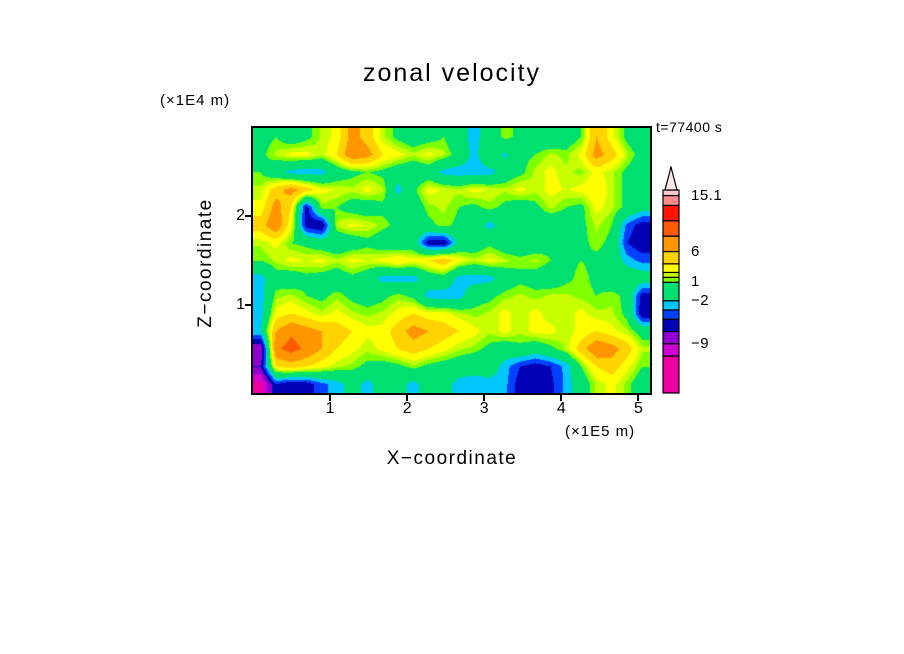  What do you see at coordinates (695, 282) in the screenshot?
I see `colorbar-label: 1` at bounding box center [695, 282].